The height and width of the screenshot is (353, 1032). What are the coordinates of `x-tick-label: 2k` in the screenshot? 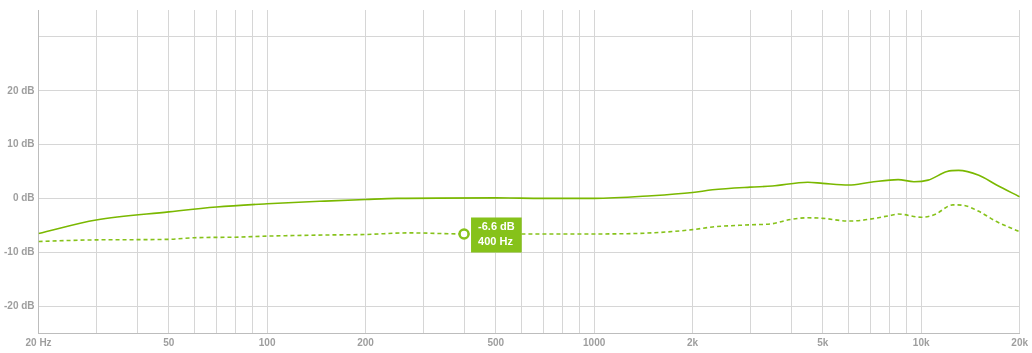 It's located at (693, 342).